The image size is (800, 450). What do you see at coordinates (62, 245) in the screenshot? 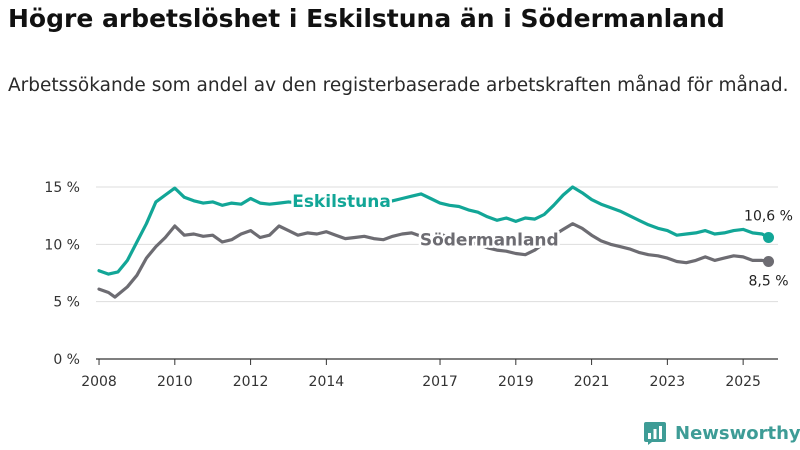
I see `y-tick-label: 10 %` at bounding box center [62, 245].